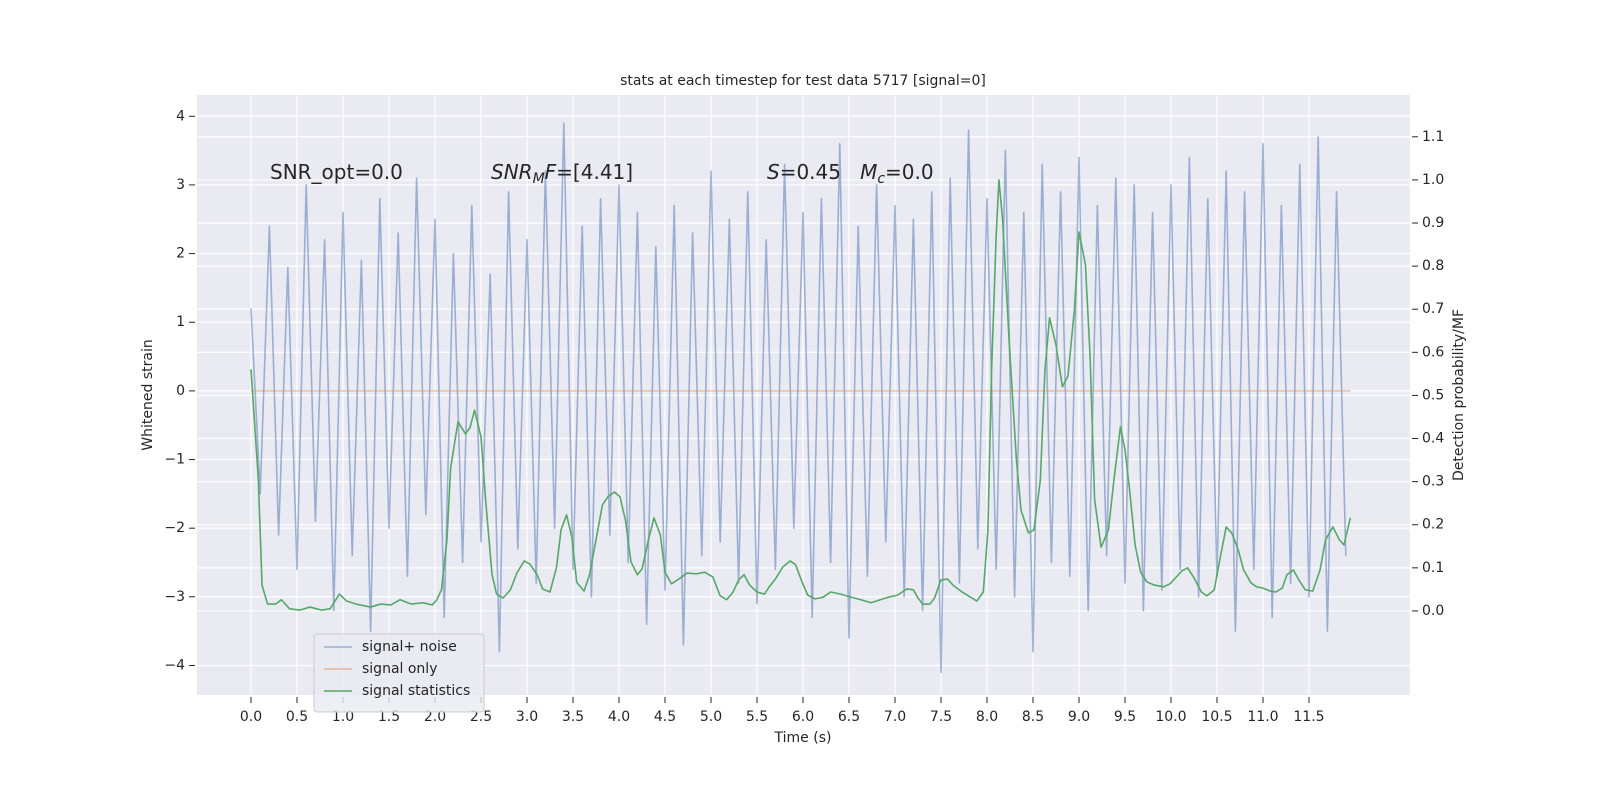 The width and height of the screenshot is (1600, 800). What do you see at coordinates (1433, 395) in the screenshot?
I see `y2-tick-label: 0.5` at bounding box center [1433, 395].